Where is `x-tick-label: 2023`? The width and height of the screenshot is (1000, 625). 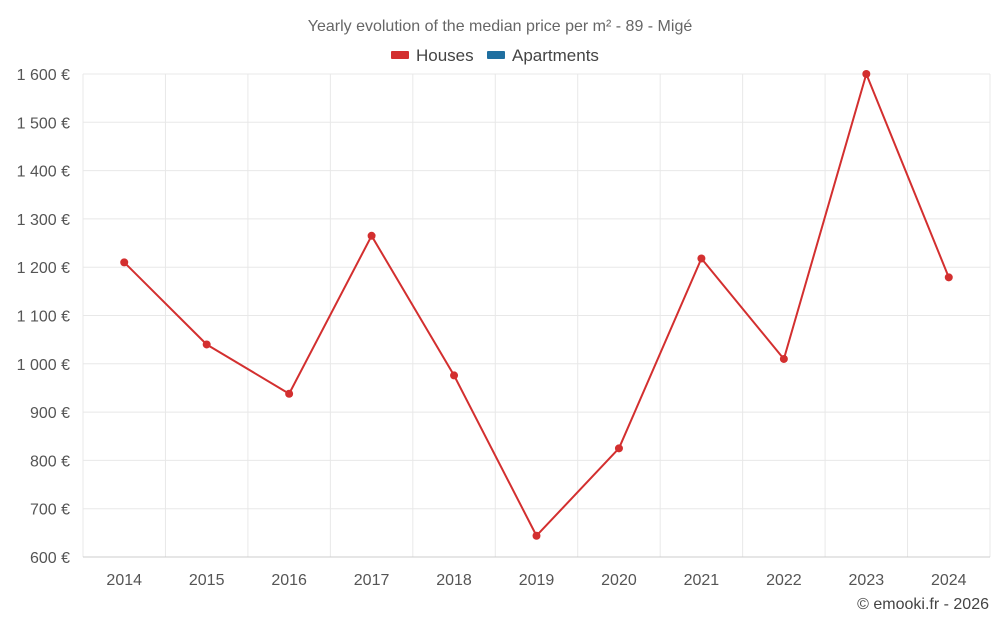
x-tick-label: 2023 is located at coordinates (867, 580).